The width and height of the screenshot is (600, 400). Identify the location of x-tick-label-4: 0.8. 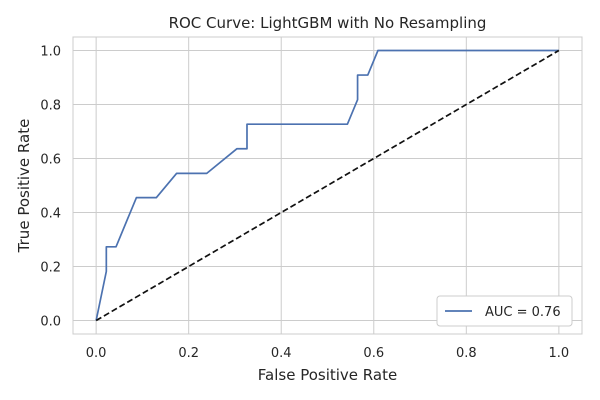
(466, 353).